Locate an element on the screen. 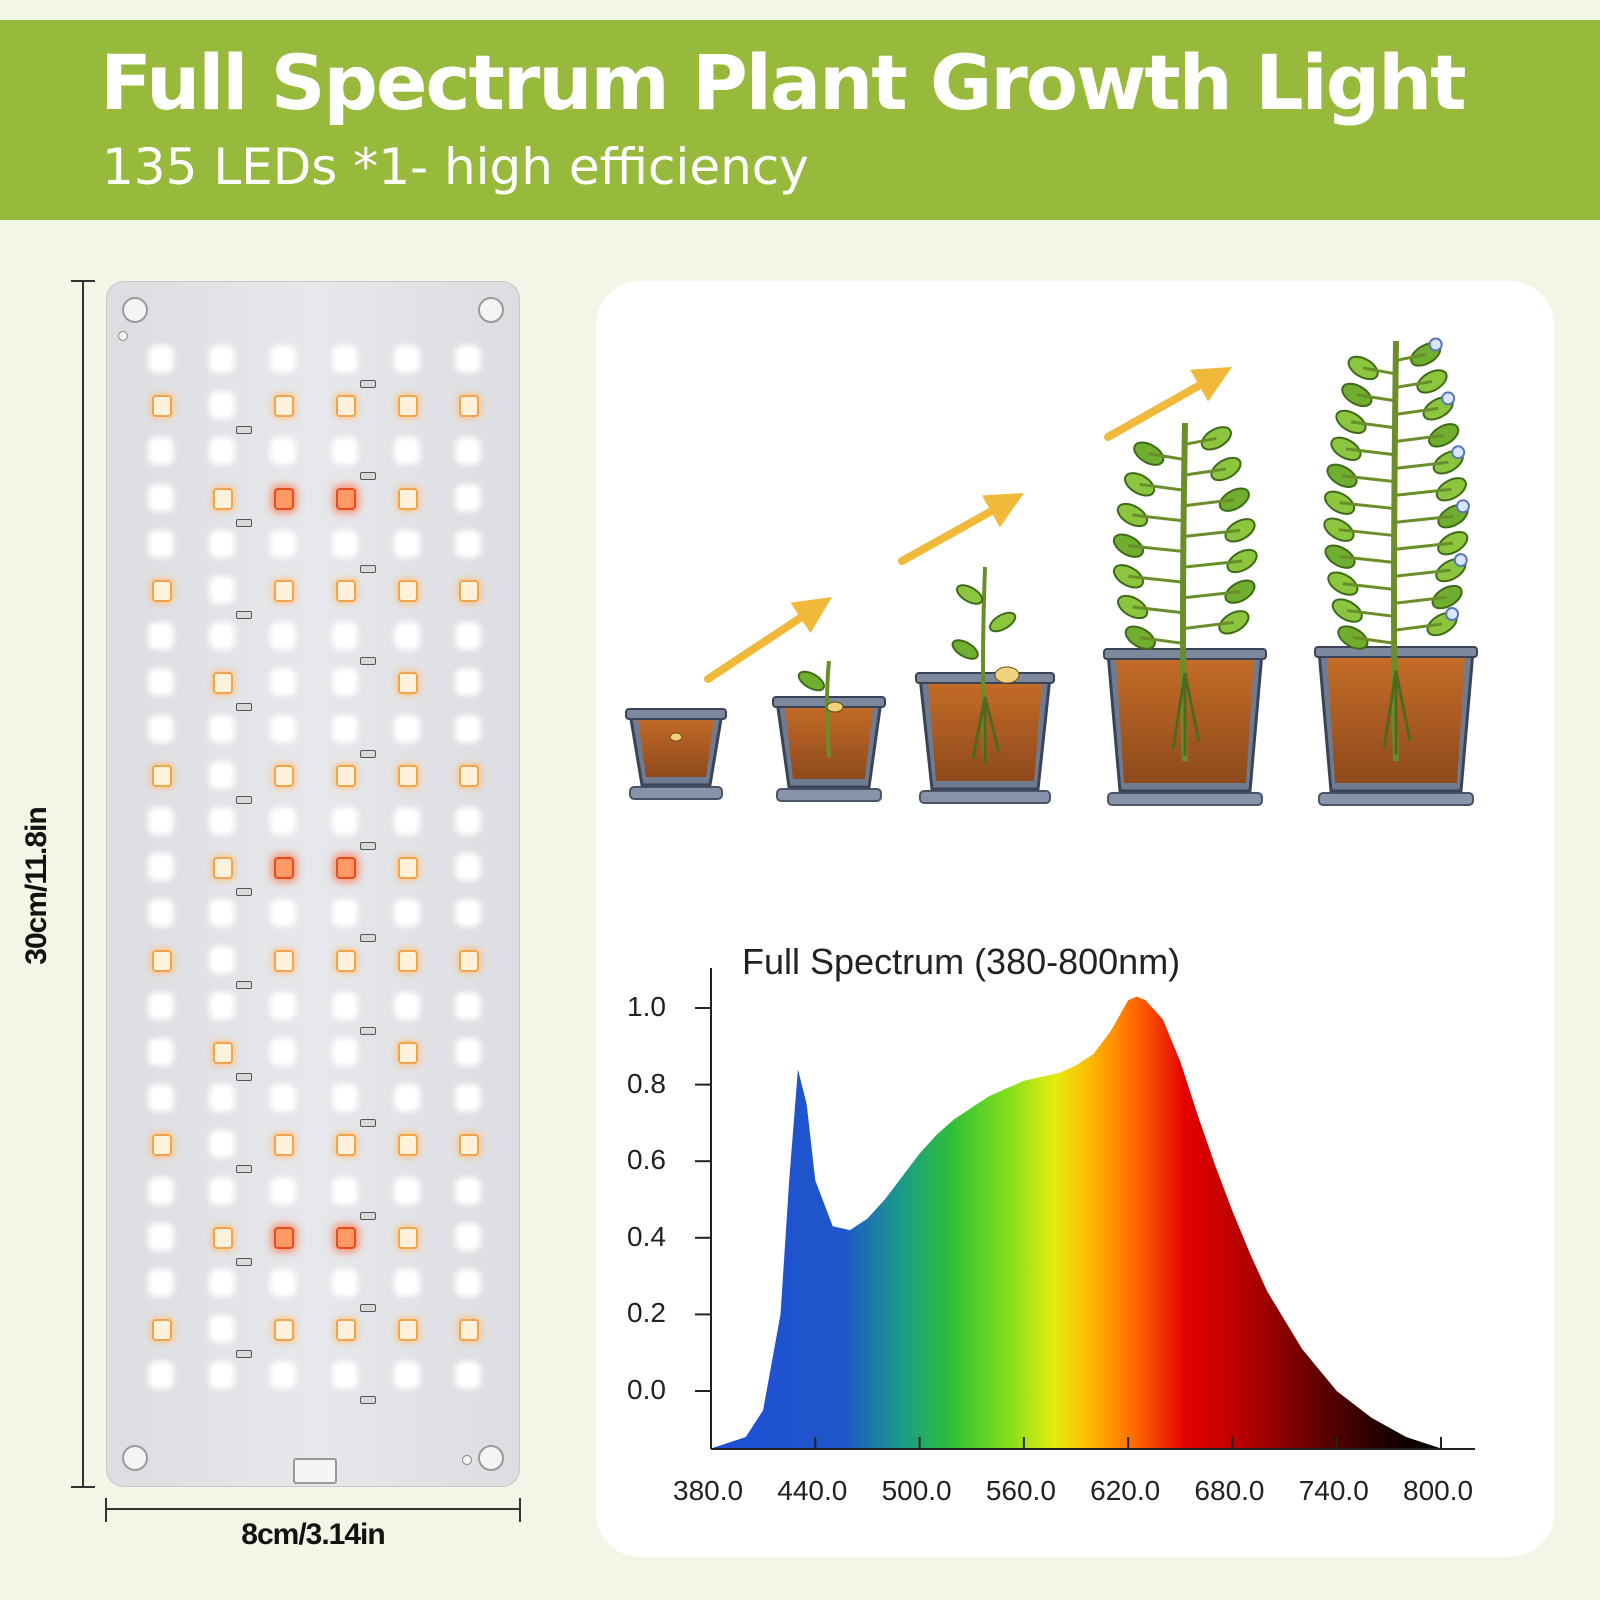 The image size is (1600, 1600). width-dimension-line is located at coordinates (313, 1510).